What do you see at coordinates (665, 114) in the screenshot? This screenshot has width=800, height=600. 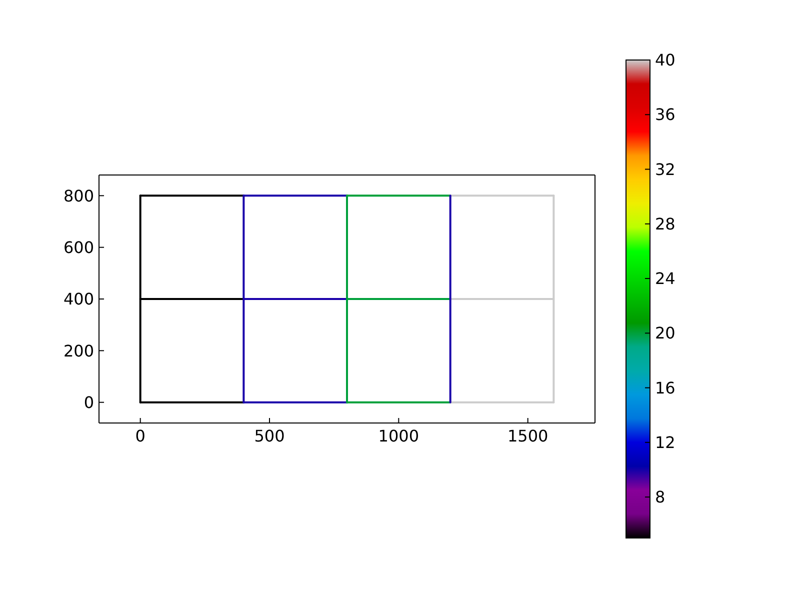 I see `color-bar-label: 36` at bounding box center [665, 114].